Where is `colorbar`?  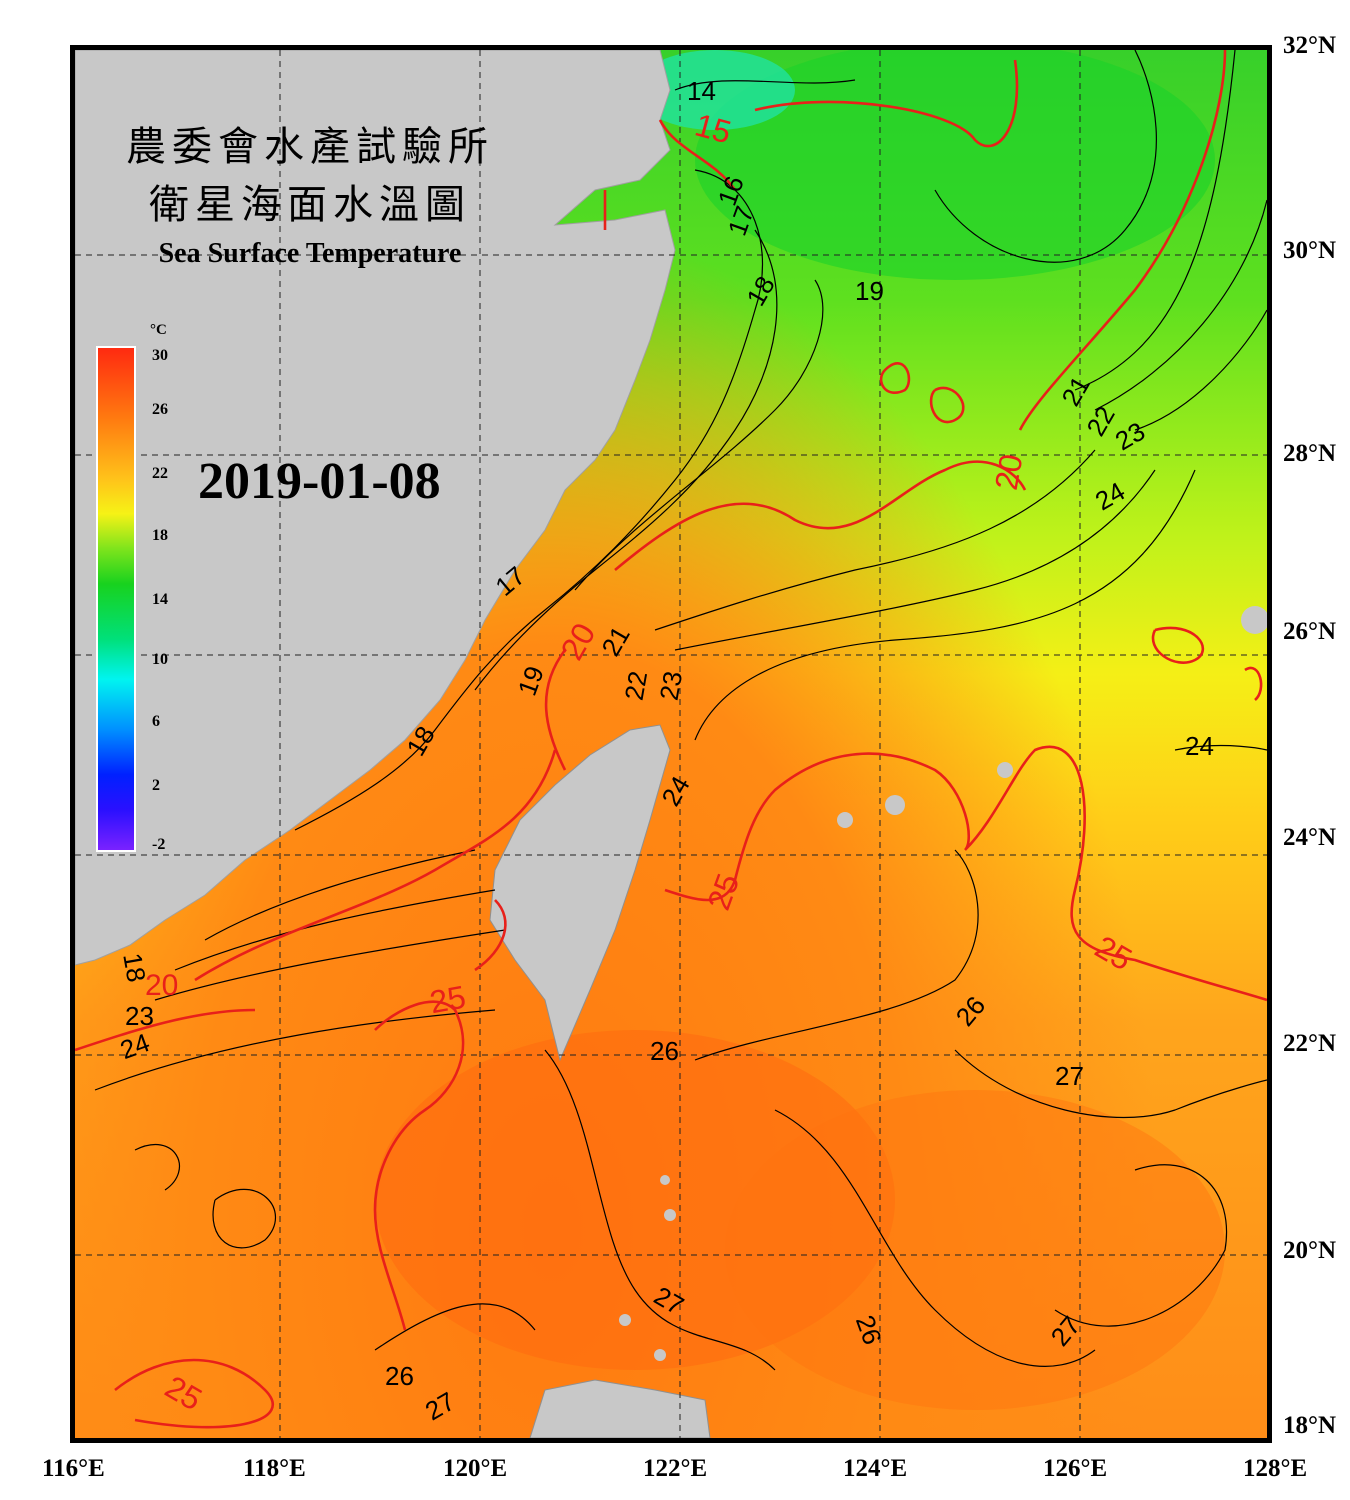
colorbar is located at coordinates (116, 599).